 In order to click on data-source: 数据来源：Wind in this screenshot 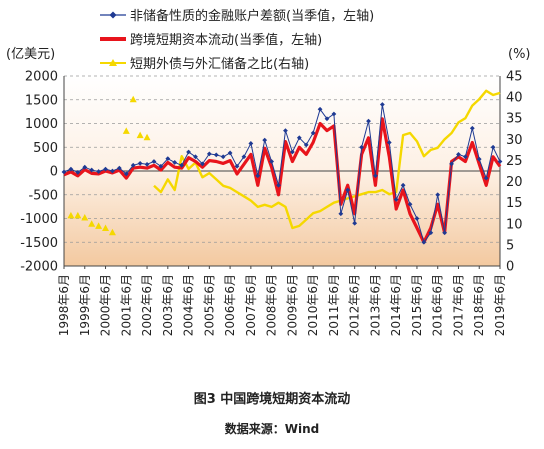, I will do `click(272, 429)`.